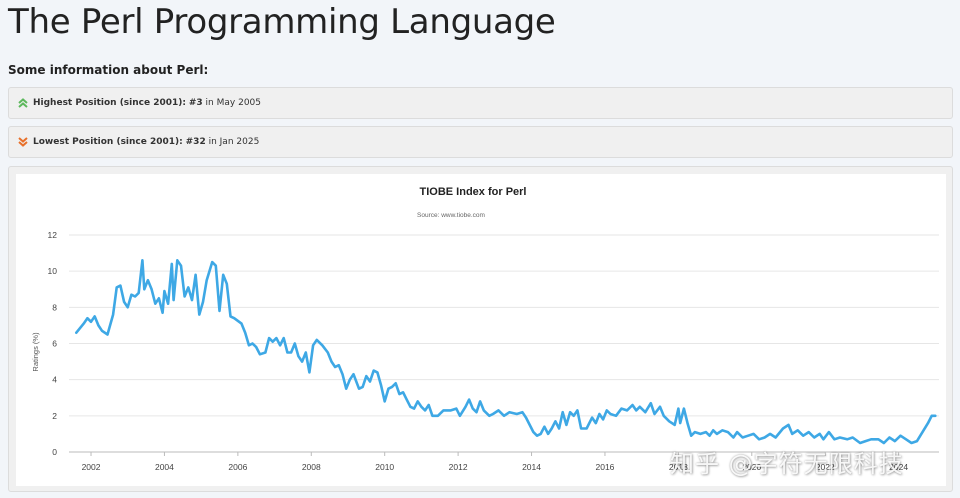  What do you see at coordinates (787, 464) in the screenshot?
I see `watermark: 知乎 @字符无限科技` at bounding box center [787, 464].